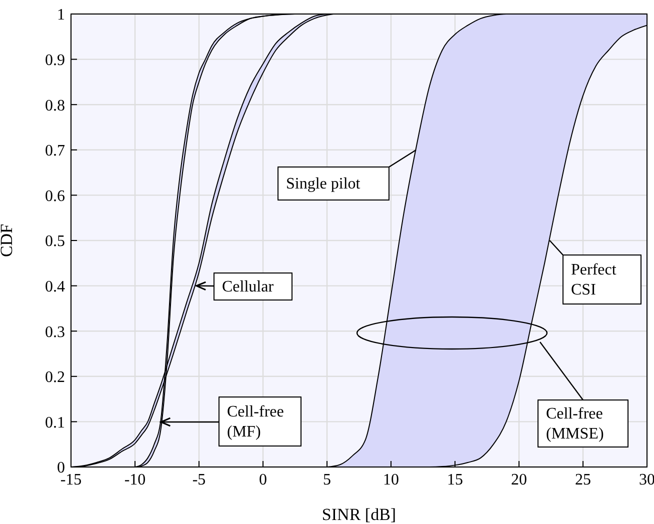 Image resolution: width=654 pixels, height=524 pixels. Describe the element at coordinates (55, 196) in the screenshot. I see `y-tick-label: 0.6` at that location.